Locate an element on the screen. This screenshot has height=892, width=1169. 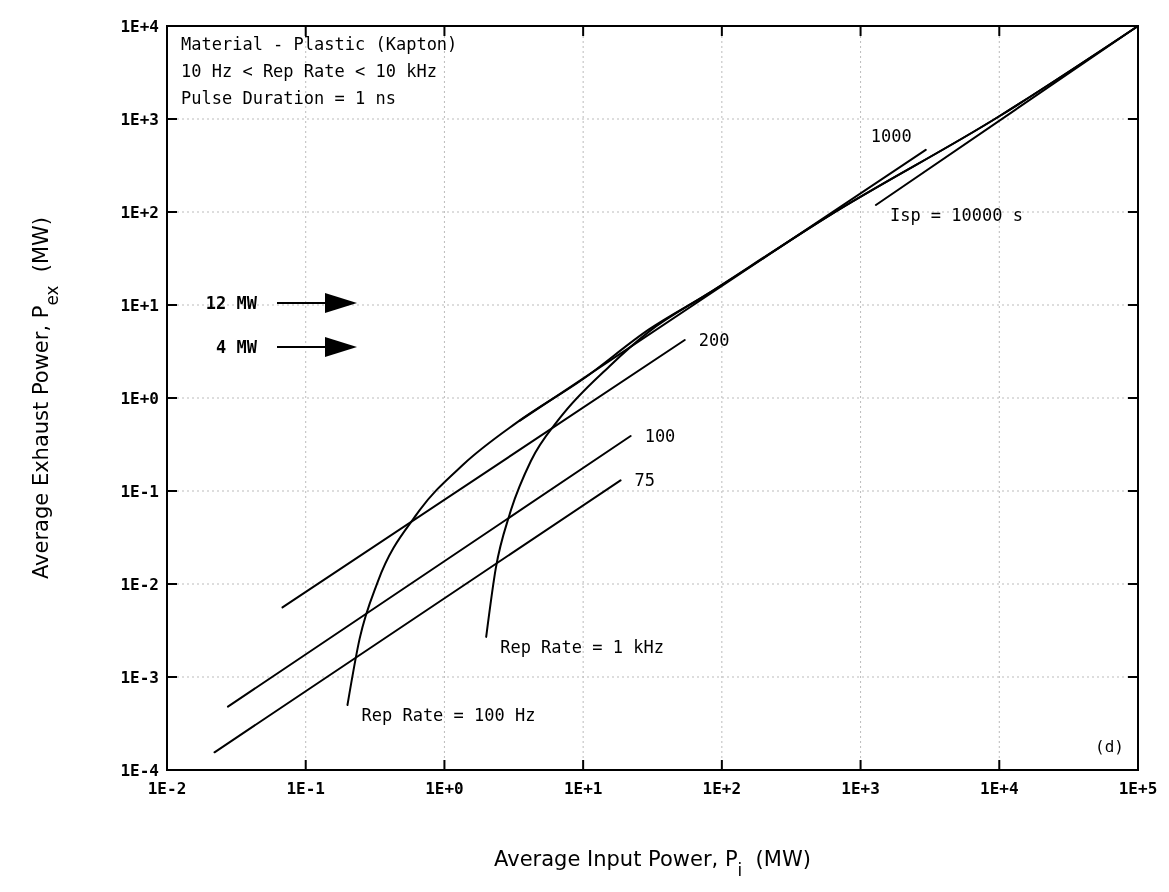
x-tick-label: 1E+3 is located at coordinates (860, 788).